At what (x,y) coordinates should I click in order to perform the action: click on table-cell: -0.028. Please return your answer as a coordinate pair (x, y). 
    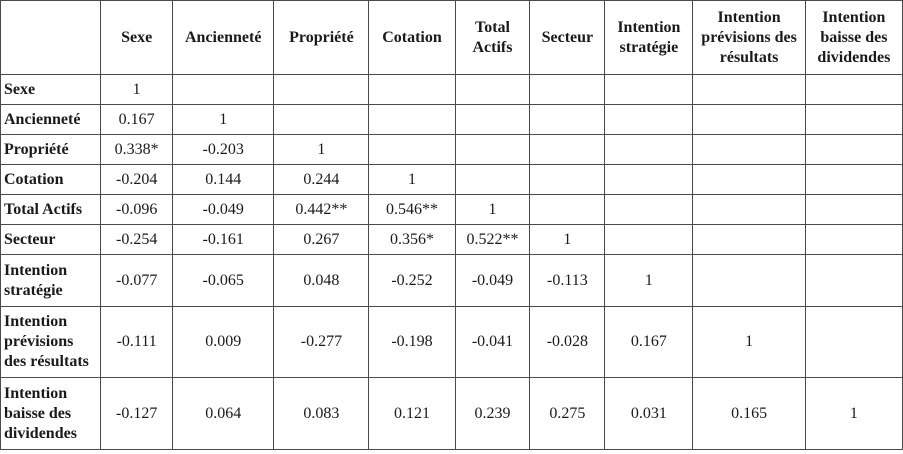
    Looking at the image, I should click on (567, 342).